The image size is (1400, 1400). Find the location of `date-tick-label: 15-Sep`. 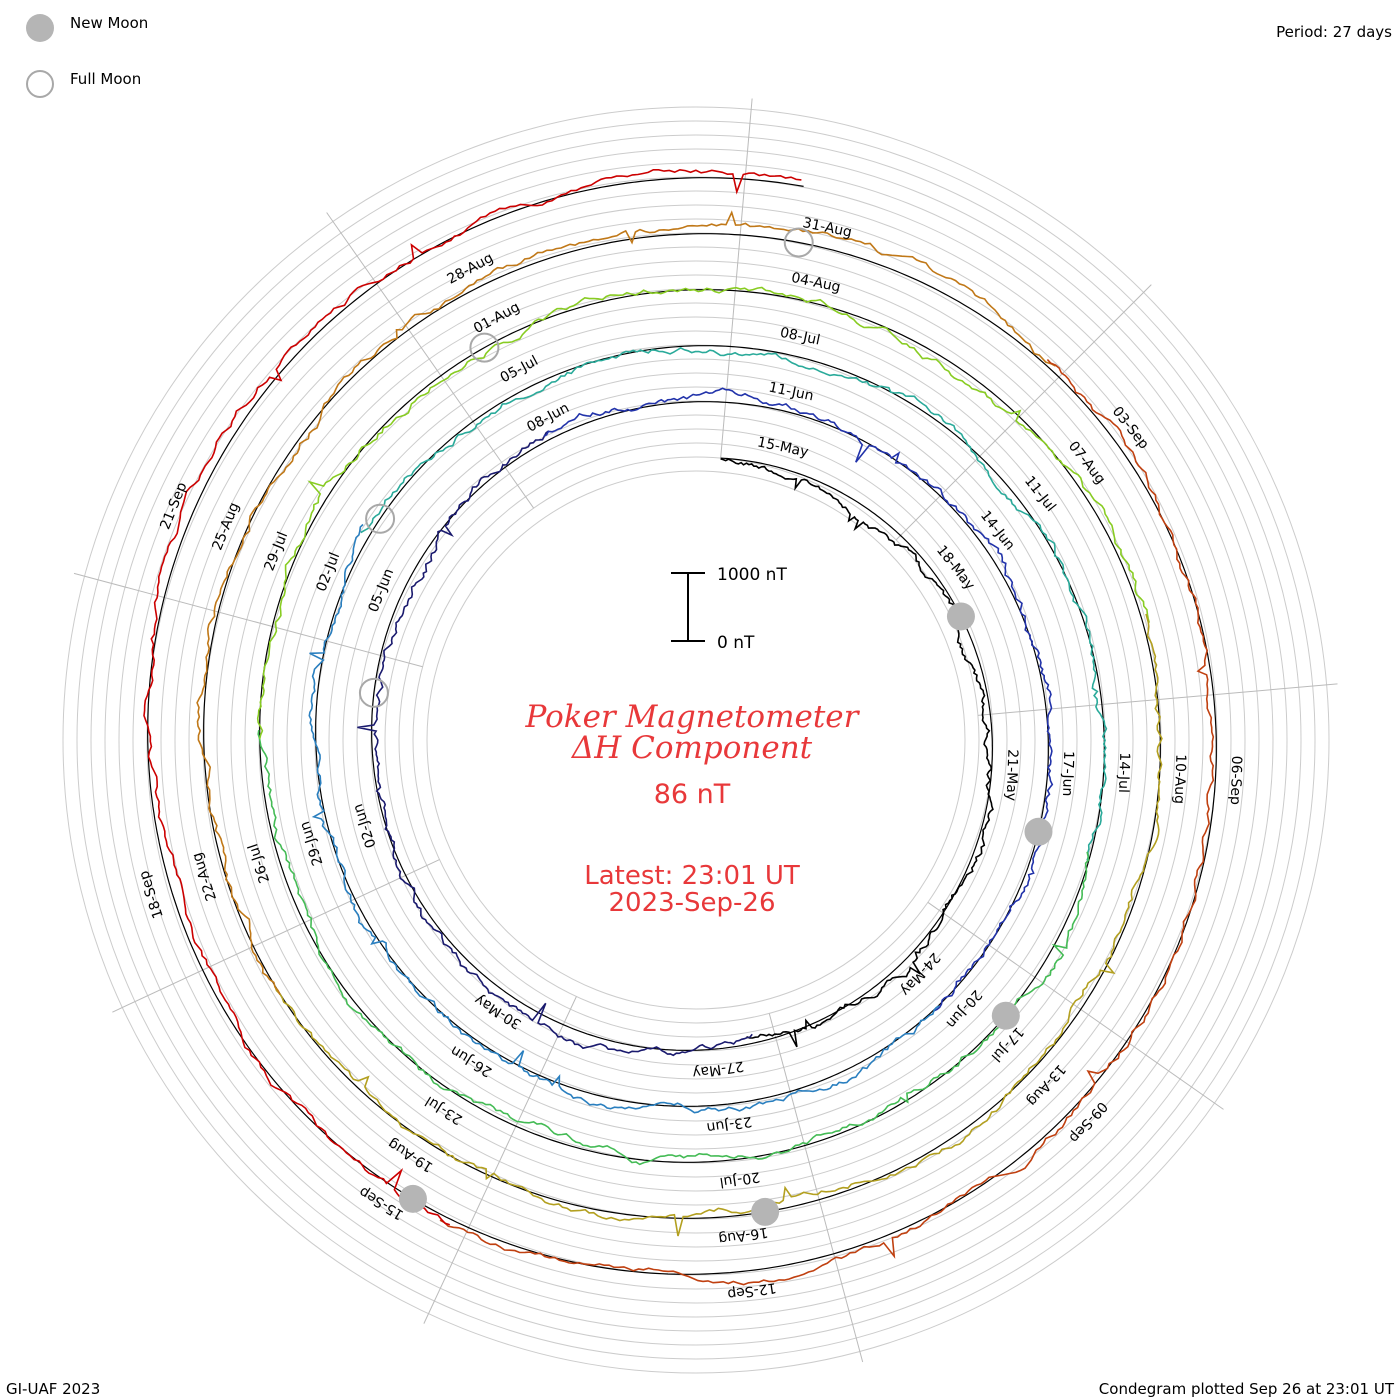

date-tick-label: 15-Sep is located at coordinates (381, 1203).